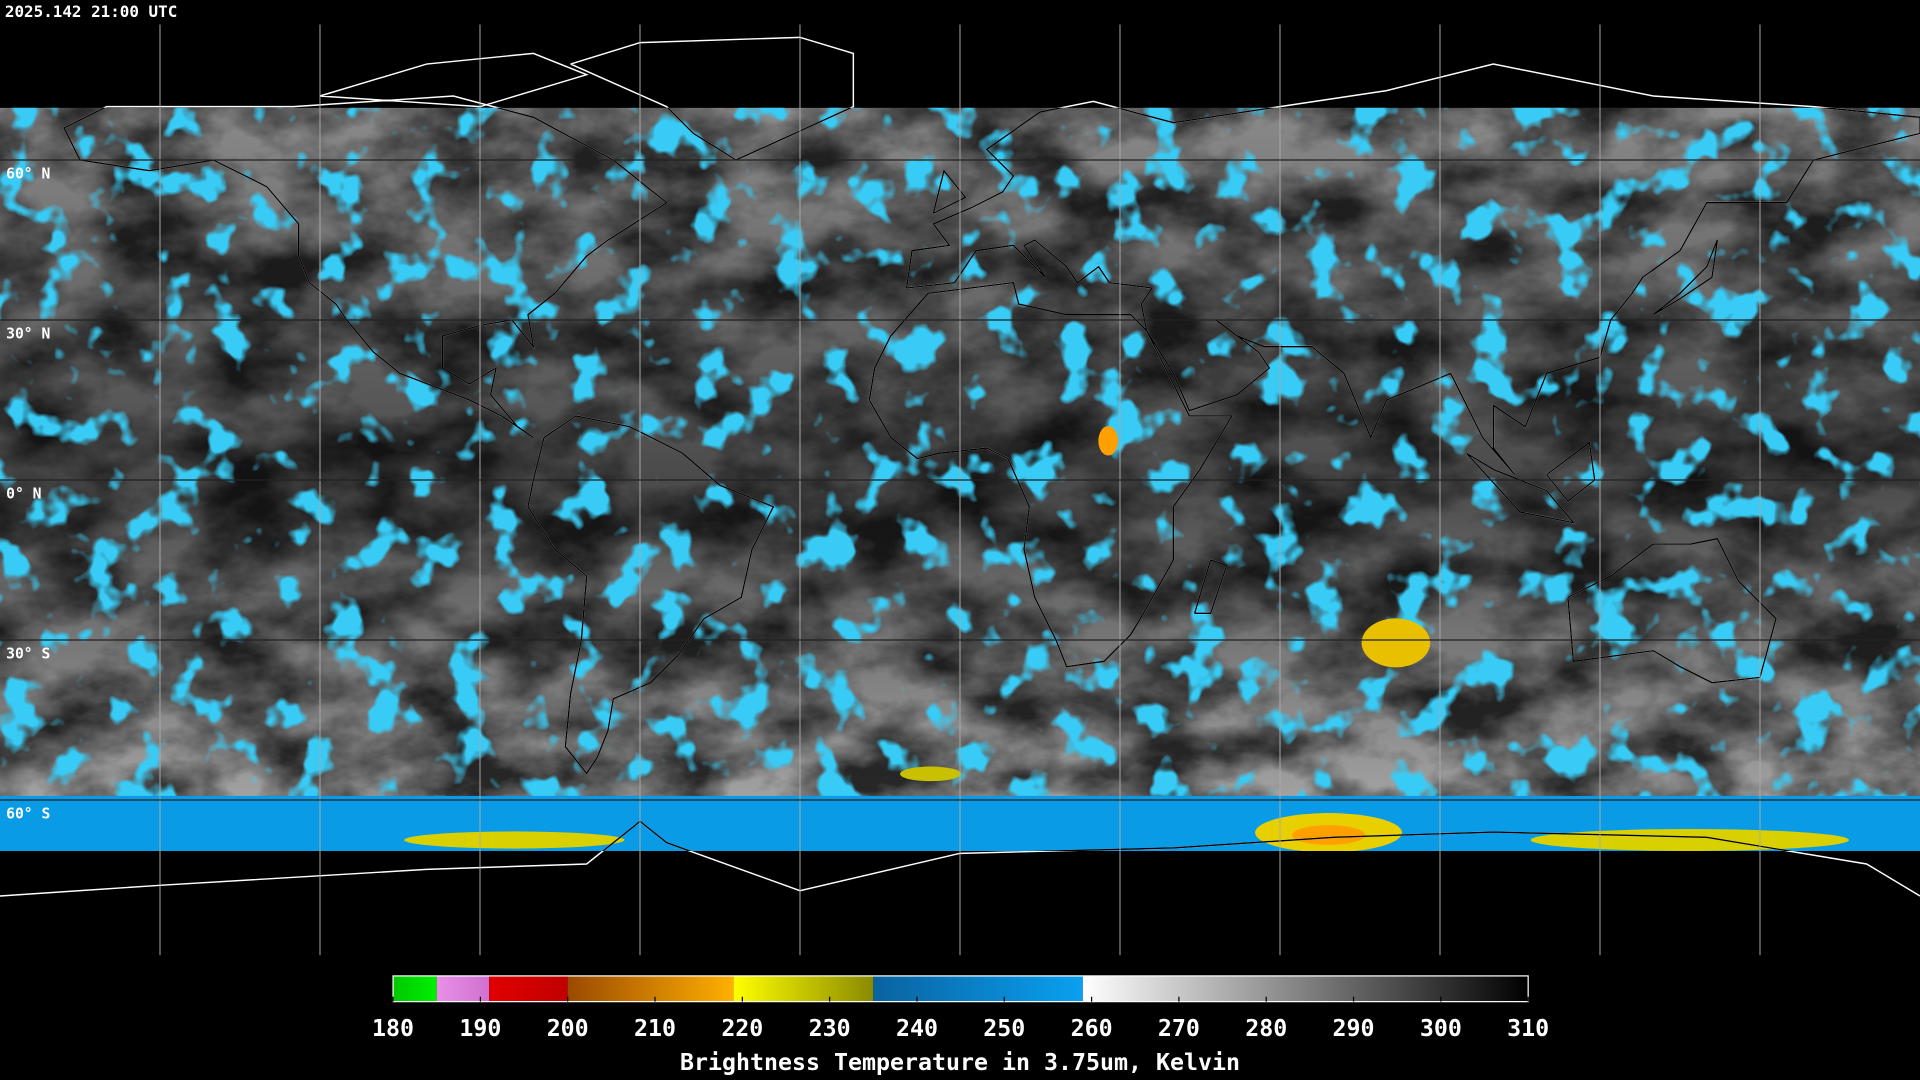 This screenshot has height=1080, width=1920. I want to click on colorbar-frame, so click(960, 989).